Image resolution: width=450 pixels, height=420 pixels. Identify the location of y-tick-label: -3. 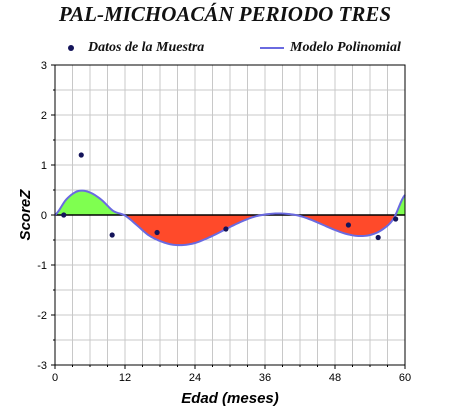
(42, 366).